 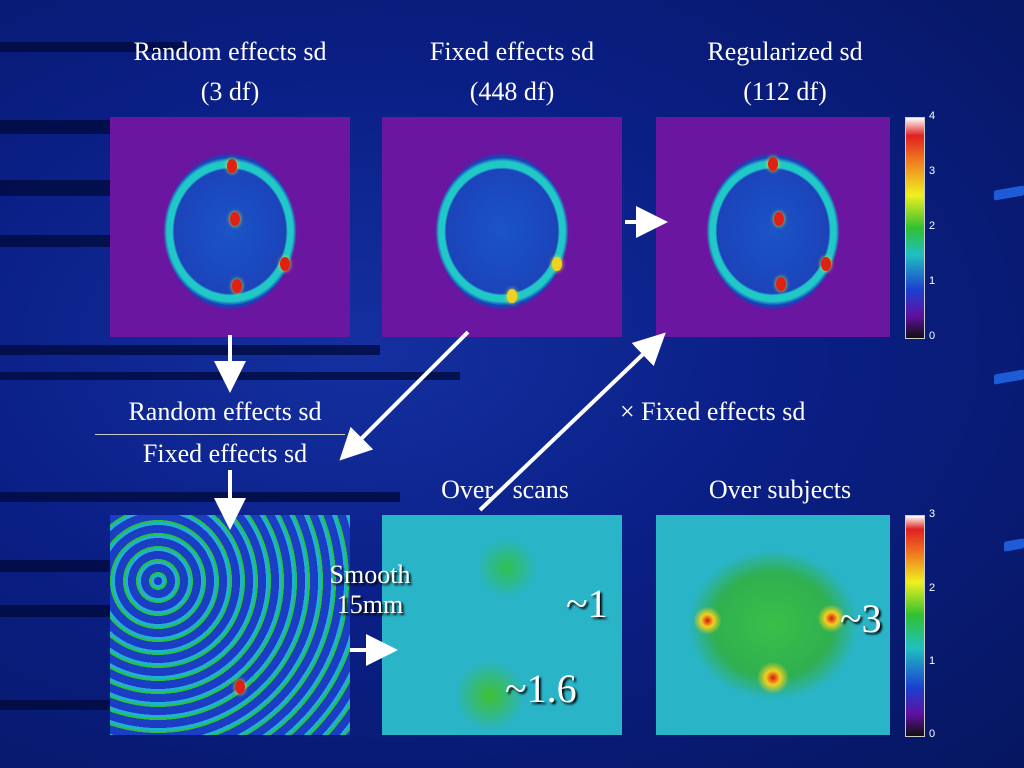 What do you see at coordinates (785, 91) in the screenshot?
I see `title-line: (112 df)` at bounding box center [785, 91].